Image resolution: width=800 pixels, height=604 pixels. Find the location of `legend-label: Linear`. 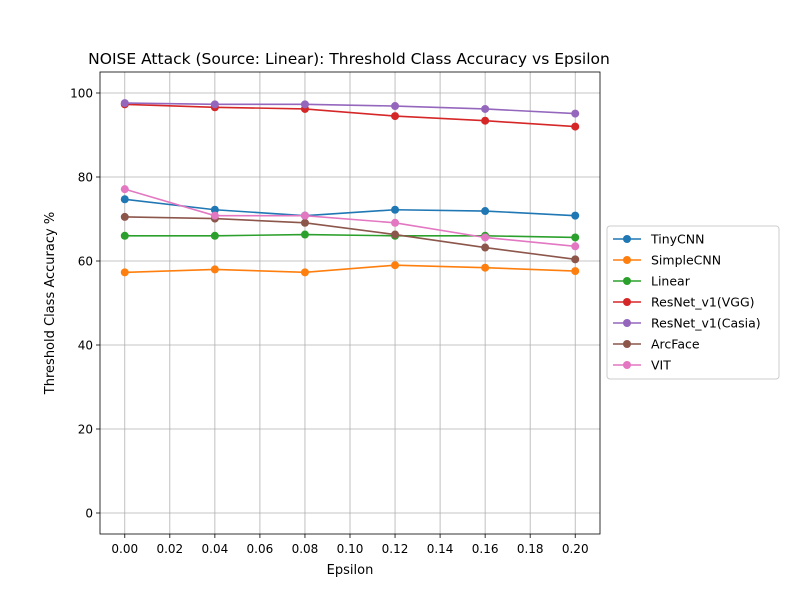

legend-label: Linear is located at coordinates (671, 281).